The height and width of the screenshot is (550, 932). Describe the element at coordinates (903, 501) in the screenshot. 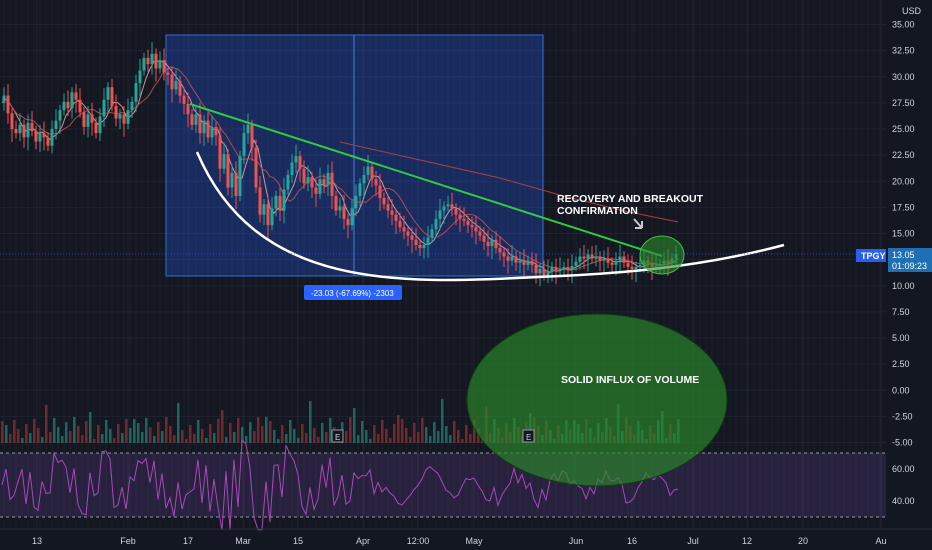

I see `rsi-tick-label: 40.00` at that location.